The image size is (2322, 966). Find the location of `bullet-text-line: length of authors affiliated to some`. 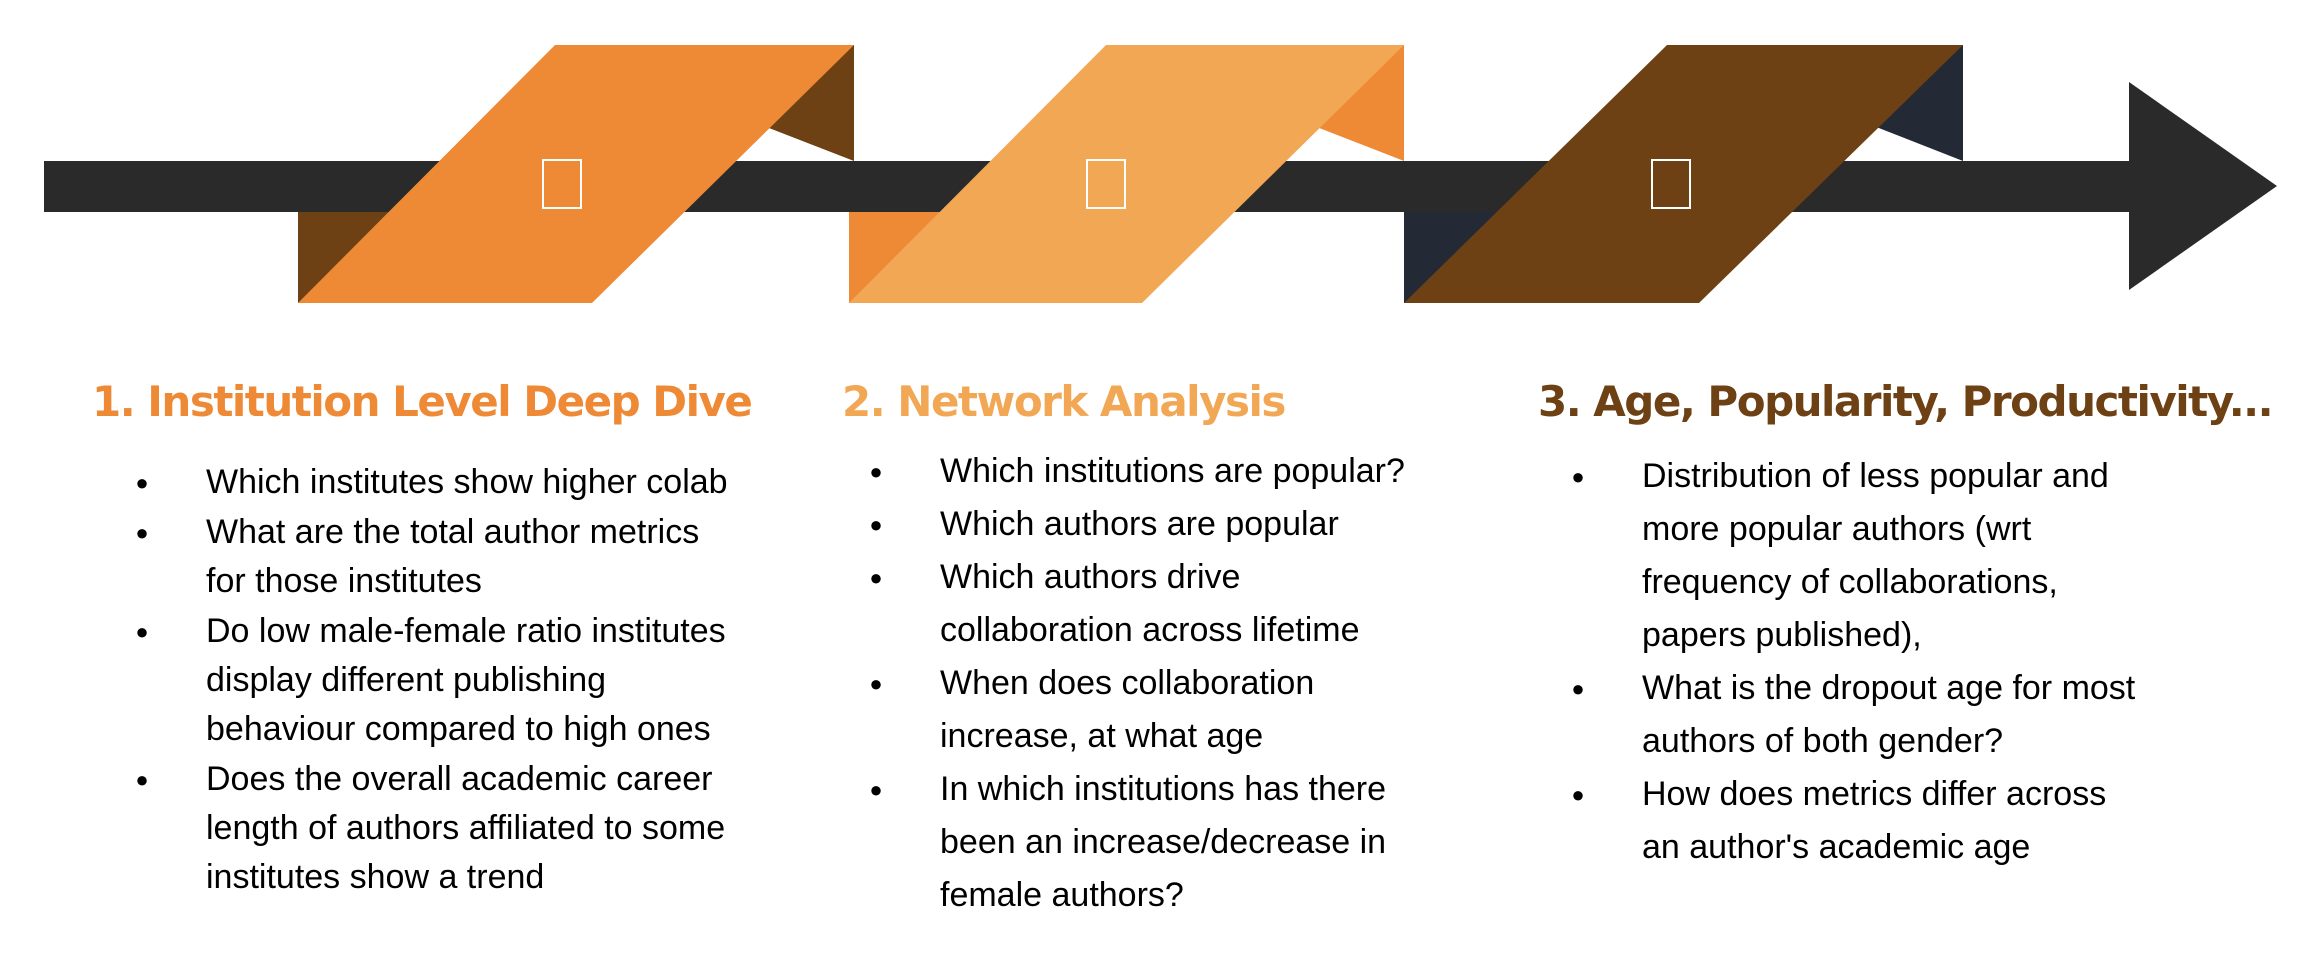

bullet-text-line: length of authors affiliated to some is located at coordinates (466, 828).